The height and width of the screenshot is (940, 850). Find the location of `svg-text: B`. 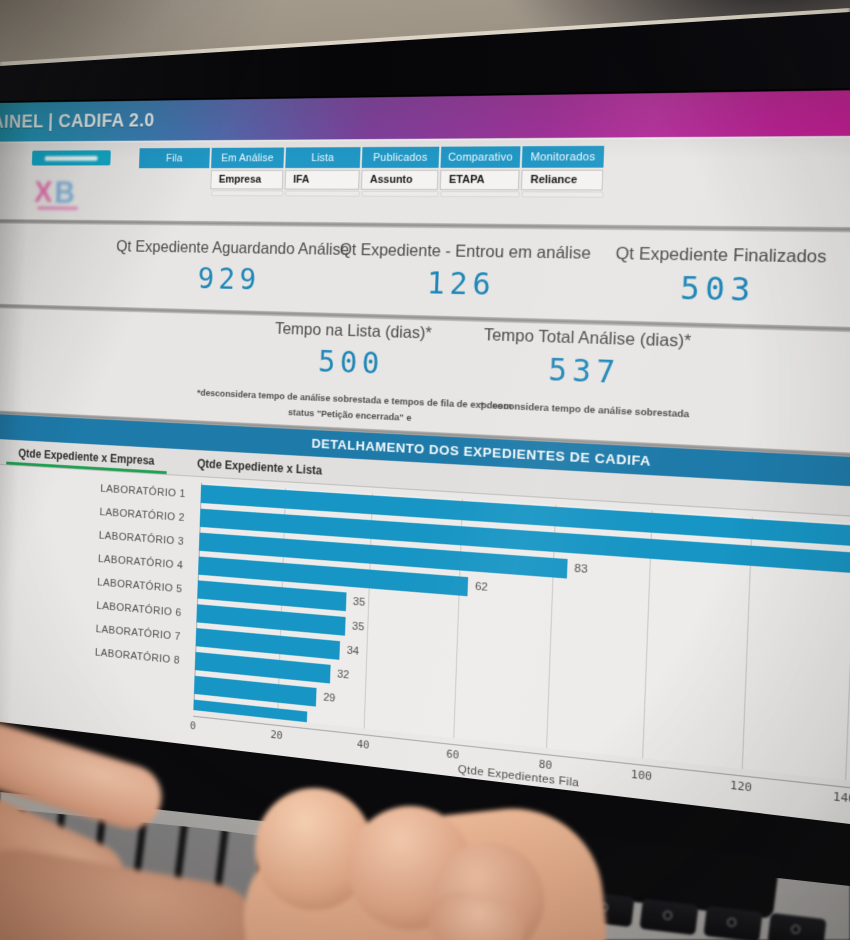

svg-text: B is located at coordinates (64, 192).